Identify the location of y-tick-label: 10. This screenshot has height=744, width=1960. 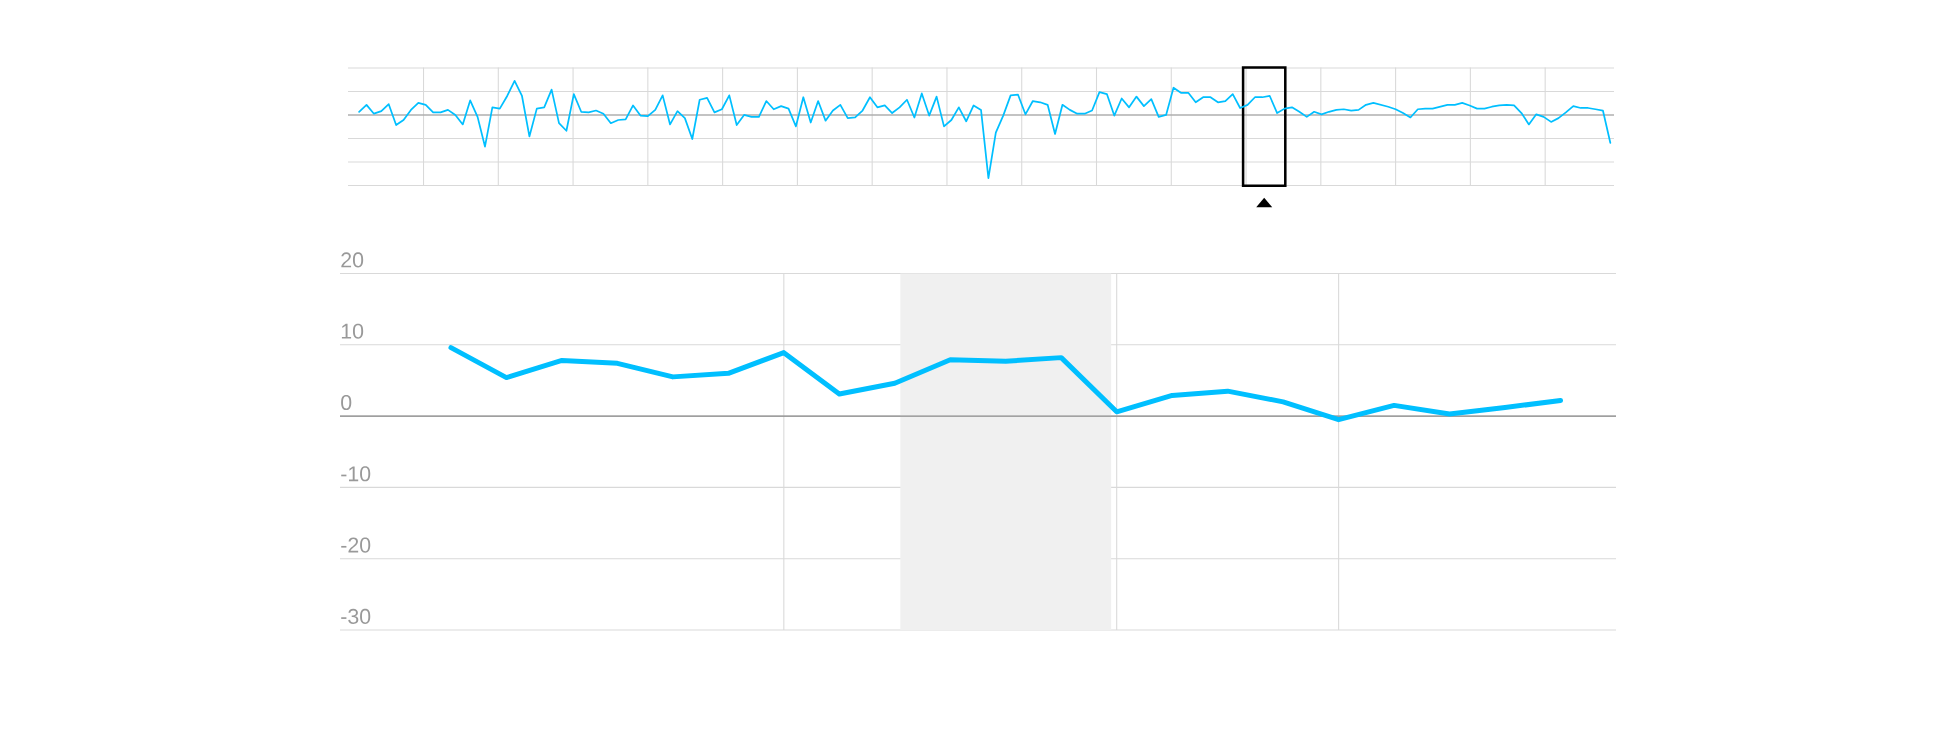
(352, 331).